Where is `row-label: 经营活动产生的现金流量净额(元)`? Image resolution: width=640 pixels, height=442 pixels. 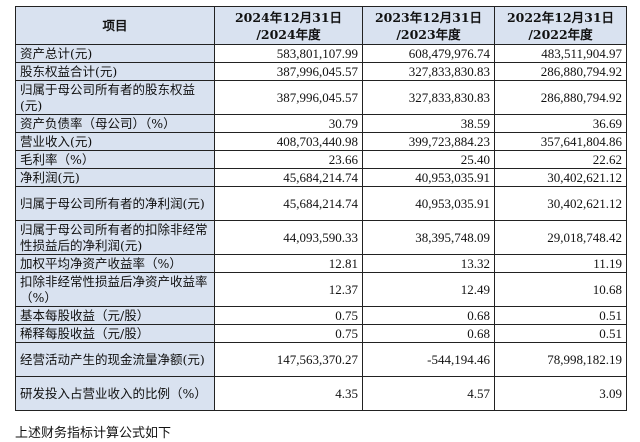
row-label: 经营活动产生的现金流量净额(元) is located at coordinates (115, 359).